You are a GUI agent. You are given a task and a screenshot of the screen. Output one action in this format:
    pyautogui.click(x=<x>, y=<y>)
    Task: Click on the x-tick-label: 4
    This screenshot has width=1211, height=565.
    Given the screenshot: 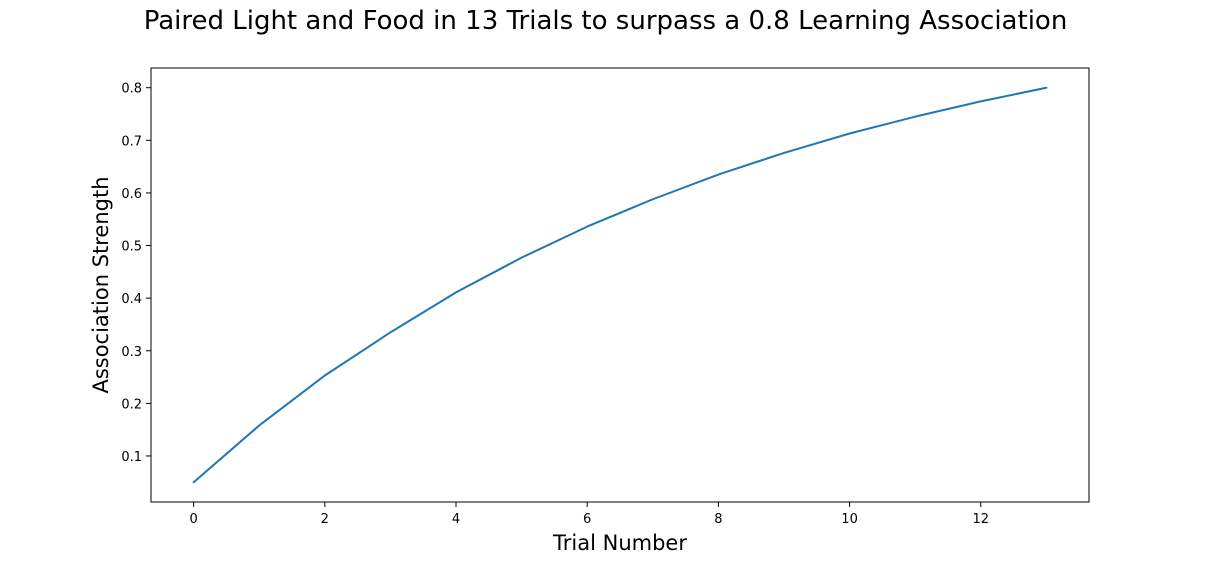 What is the action you would take?
    pyautogui.click(x=456, y=519)
    